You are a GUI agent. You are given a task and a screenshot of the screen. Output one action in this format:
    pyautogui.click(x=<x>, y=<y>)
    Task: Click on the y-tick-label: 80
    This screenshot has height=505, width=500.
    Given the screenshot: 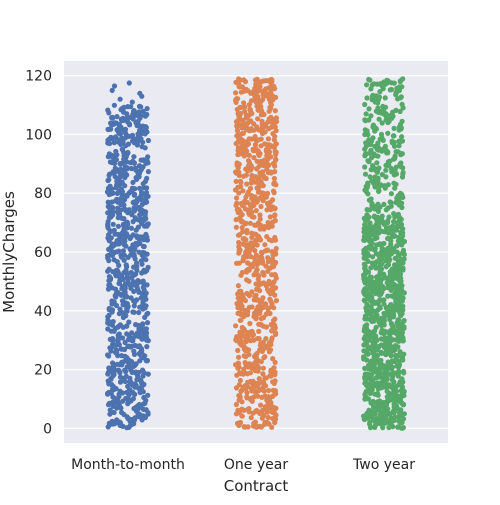 What is the action you would take?
    pyautogui.click(x=43, y=194)
    